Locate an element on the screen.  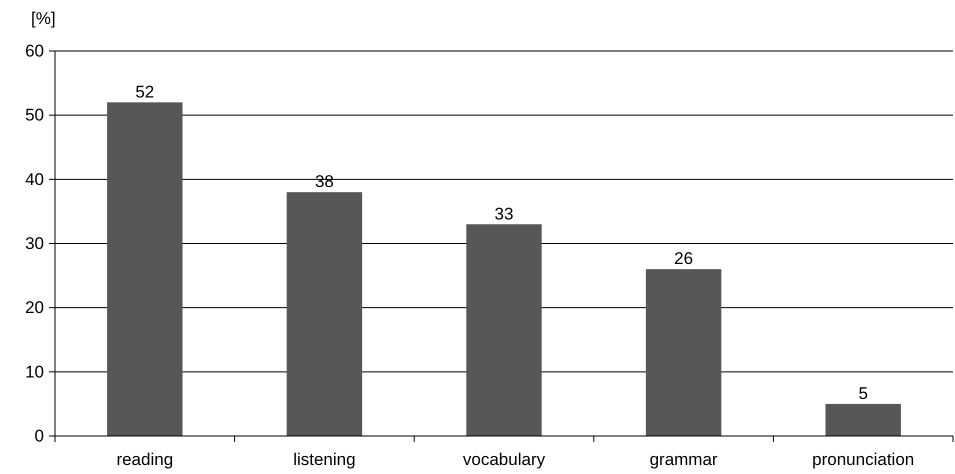
y-axis-title: [%] is located at coordinates (43, 18).